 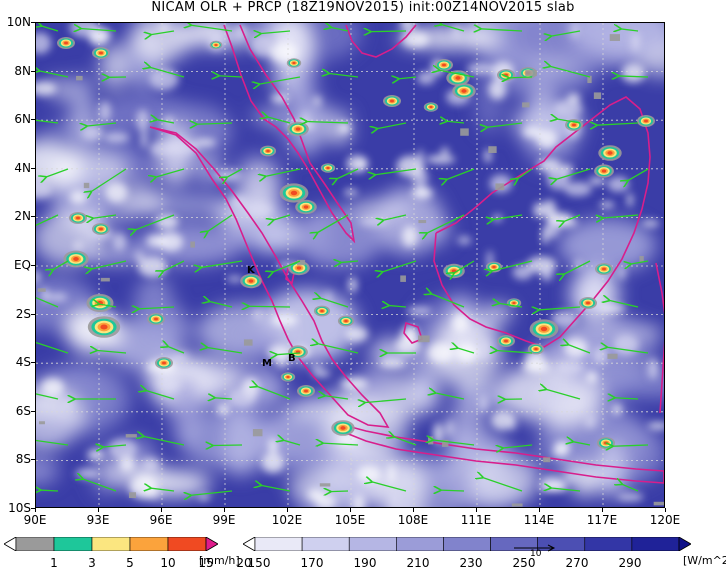 I want to click on y-axis-tick-label: 6N, so click(x=22, y=119).